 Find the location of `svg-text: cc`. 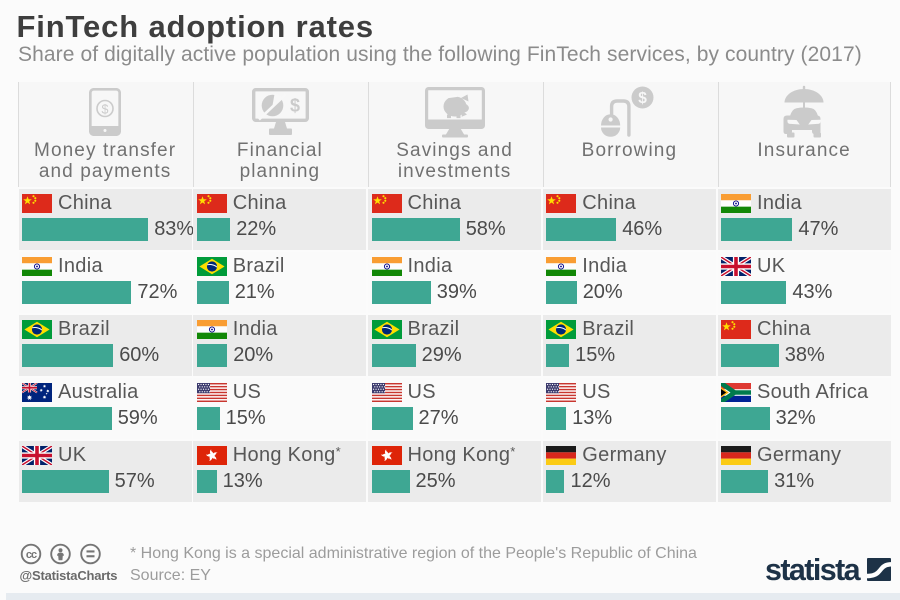

svg-text: cc is located at coordinates (31, 554).